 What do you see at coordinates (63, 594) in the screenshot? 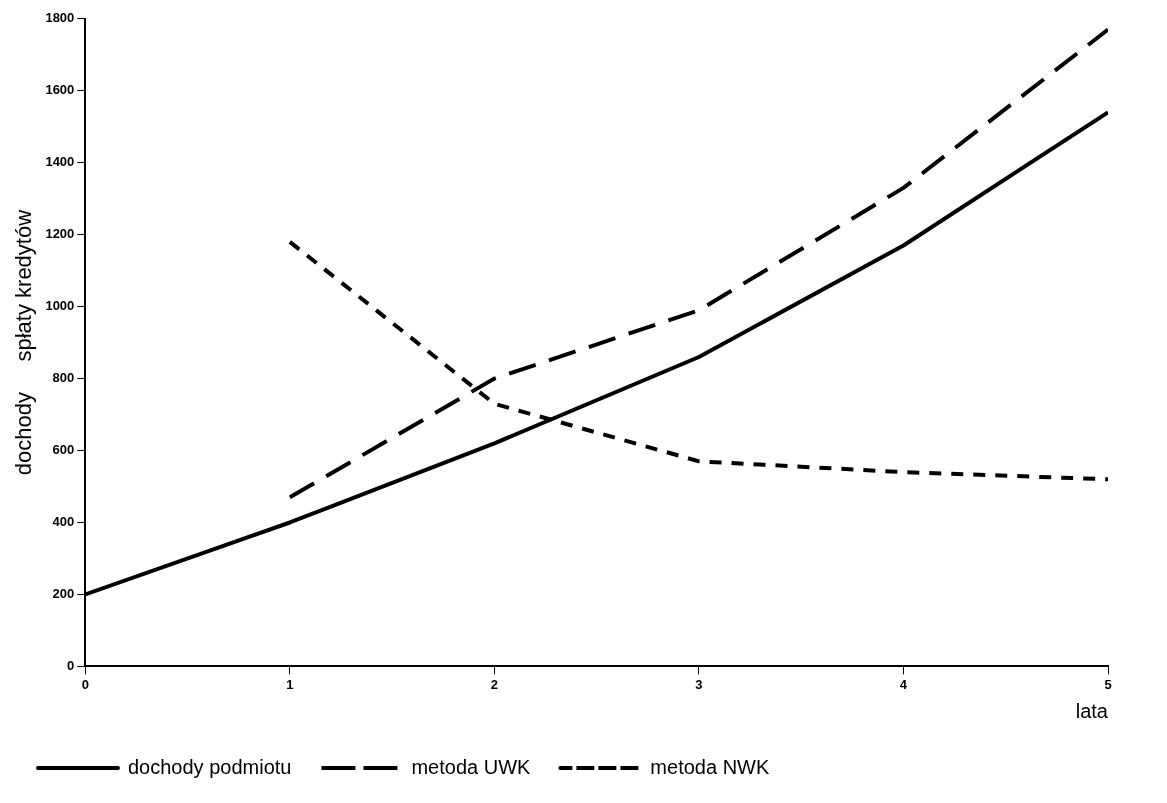
I see `y-tick-label: 200` at bounding box center [63, 594].